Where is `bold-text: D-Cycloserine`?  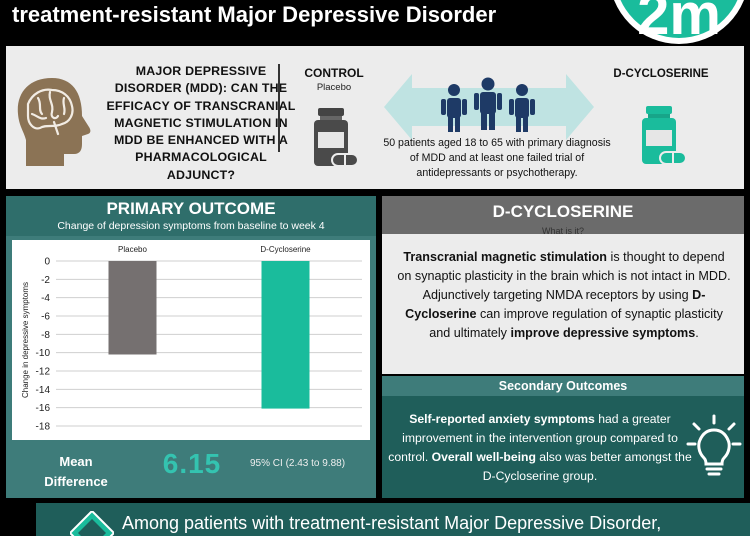 bold-text: D-Cycloserine is located at coordinates (555, 304).